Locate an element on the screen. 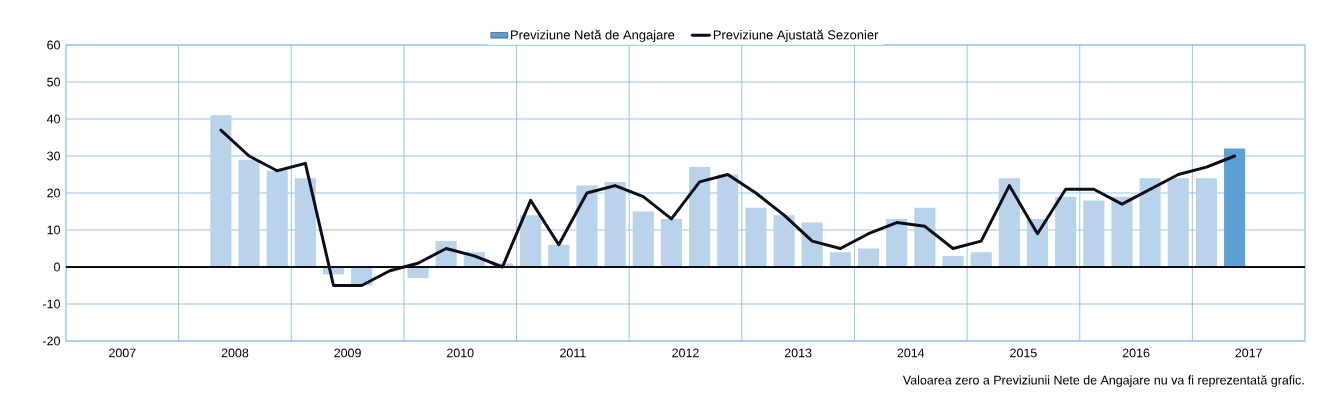 The width and height of the screenshot is (1319, 403). legend-label: Previziune Ajustată Sezonier is located at coordinates (796, 36).